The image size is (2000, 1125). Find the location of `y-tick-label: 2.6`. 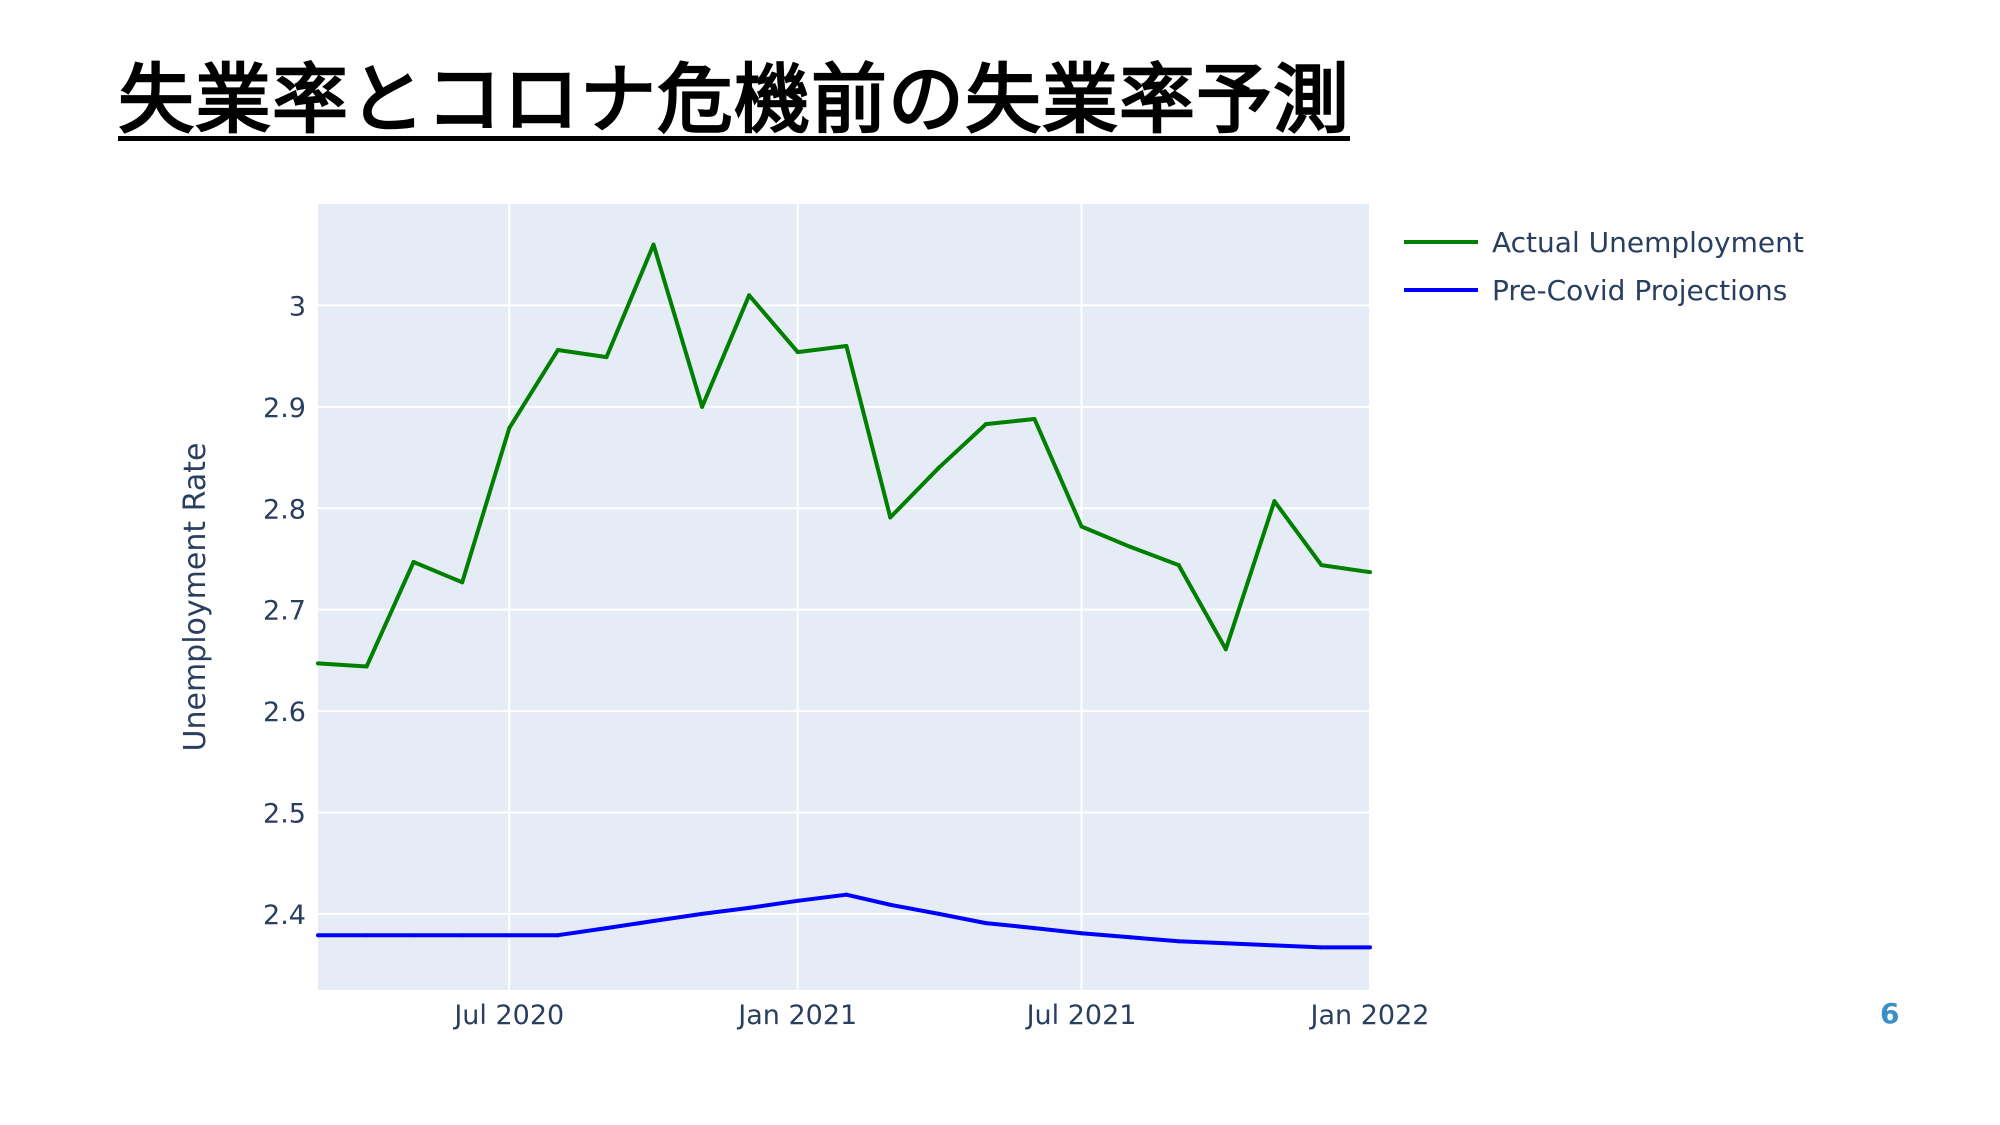

y-tick-label: 2.6 is located at coordinates (284, 712).